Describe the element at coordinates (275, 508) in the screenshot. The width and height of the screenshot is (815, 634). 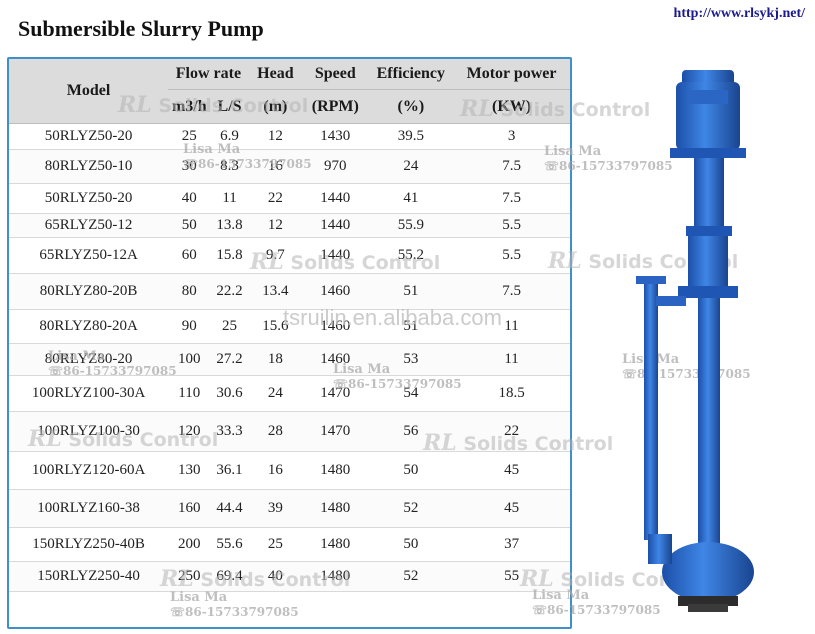
I see `cell-head: 39` at that location.